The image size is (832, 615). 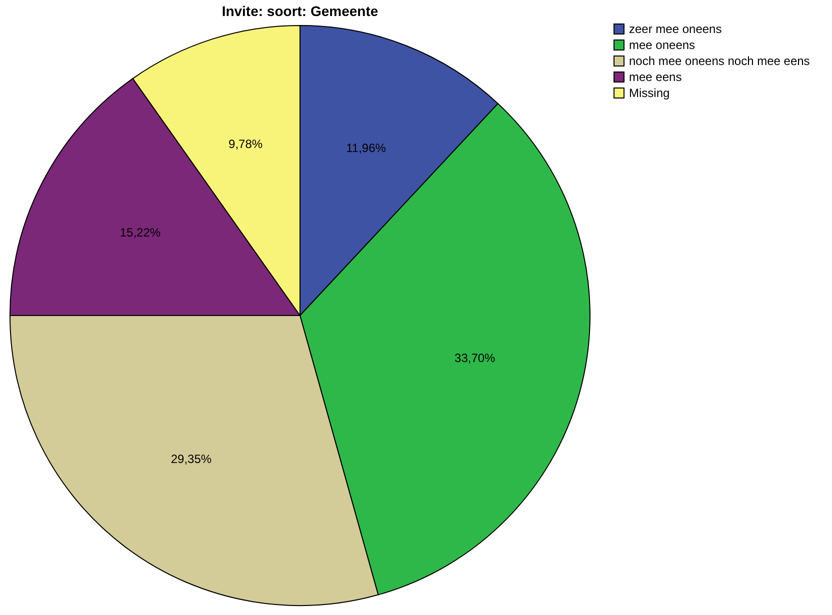 What do you see at coordinates (245, 143) in the screenshot?
I see `data-label: 9,78%` at bounding box center [245, 143].